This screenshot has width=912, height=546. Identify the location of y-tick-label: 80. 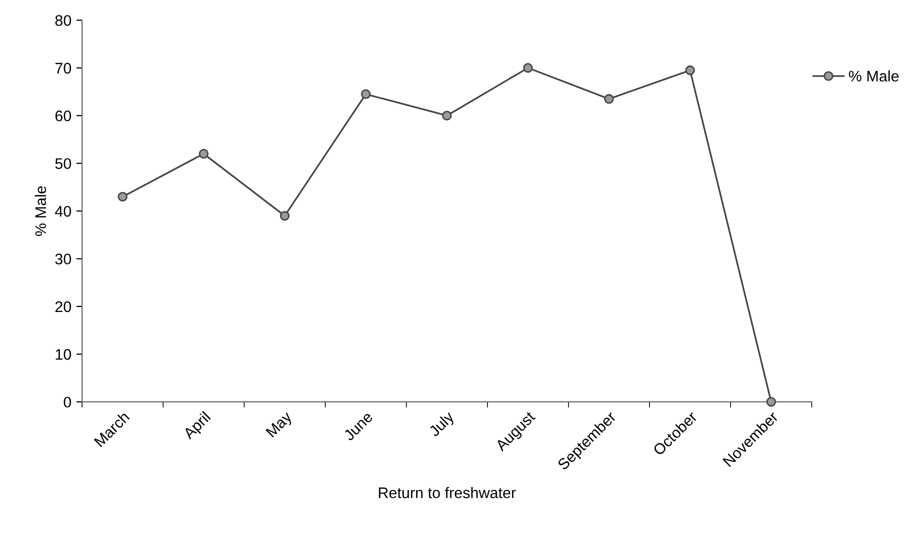
(63, 20).